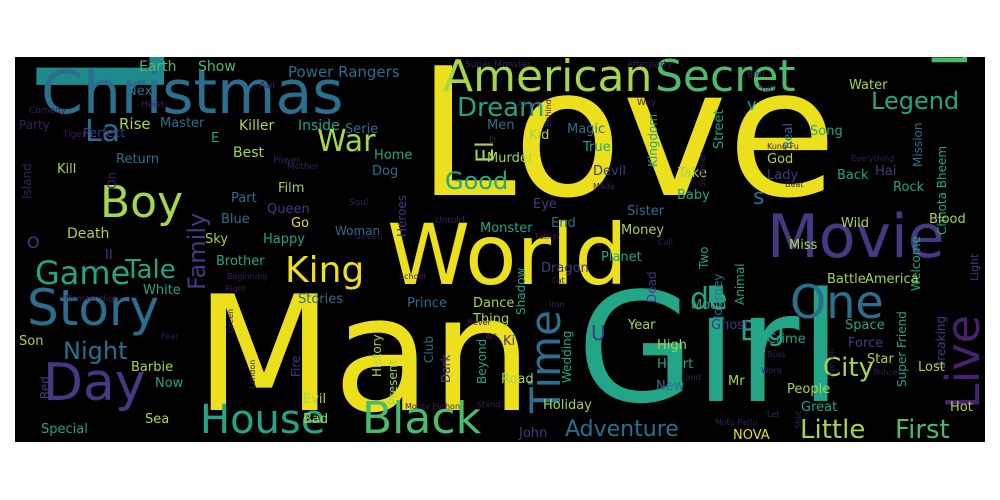  I want to click on cloud-word: Father, so click(548, 236).